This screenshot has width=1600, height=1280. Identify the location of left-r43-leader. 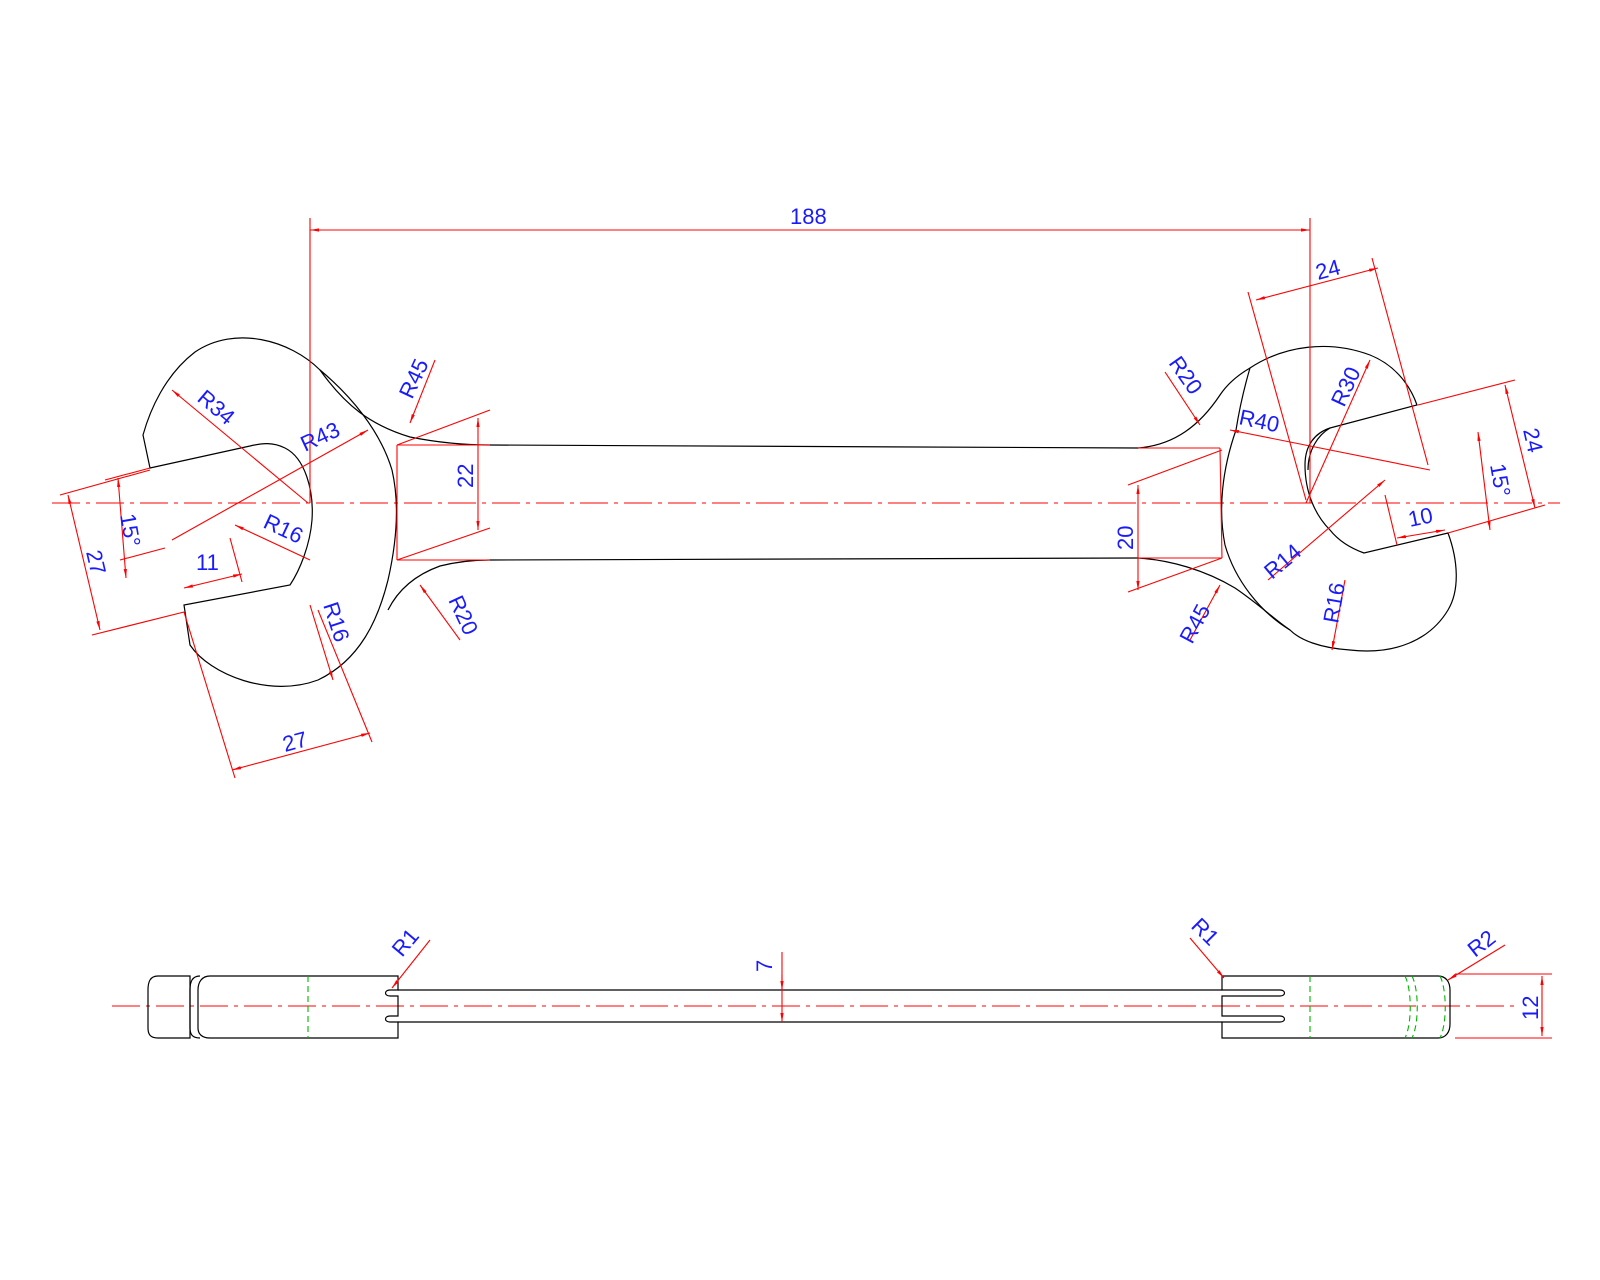
(270, 485).